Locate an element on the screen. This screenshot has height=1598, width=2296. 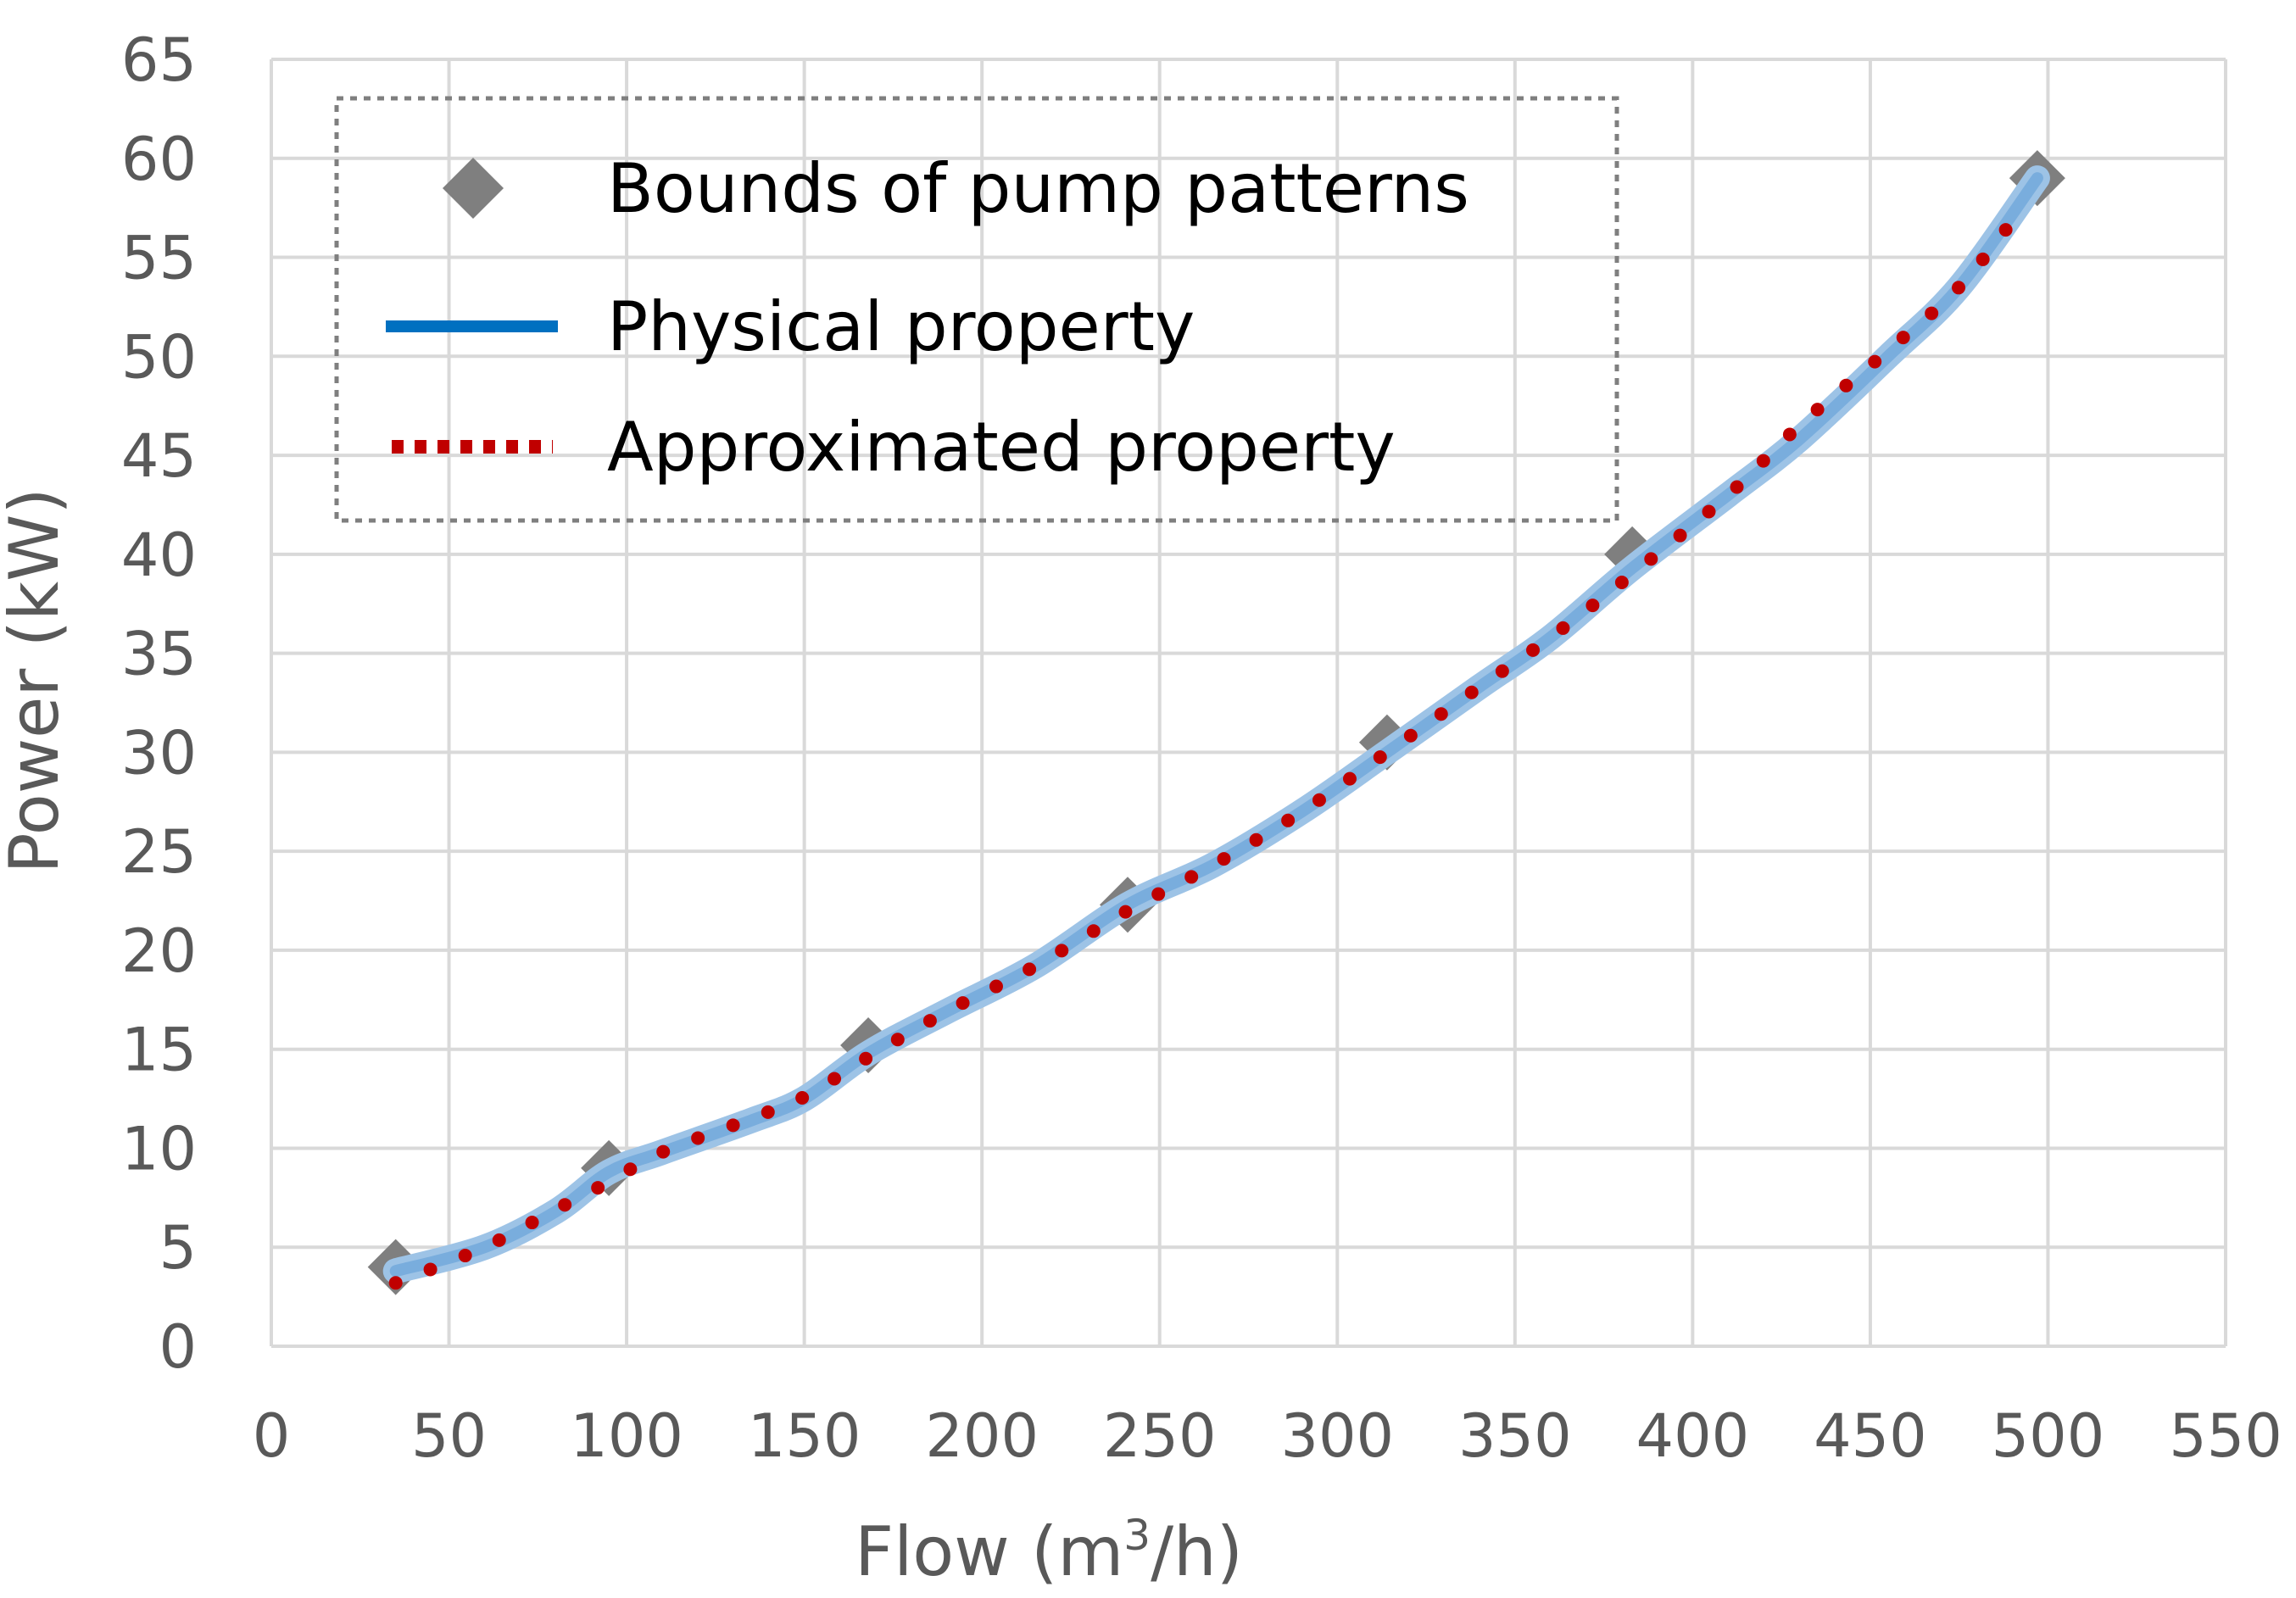
x-tick-label: 50 is located at coordinates (449, 1436).